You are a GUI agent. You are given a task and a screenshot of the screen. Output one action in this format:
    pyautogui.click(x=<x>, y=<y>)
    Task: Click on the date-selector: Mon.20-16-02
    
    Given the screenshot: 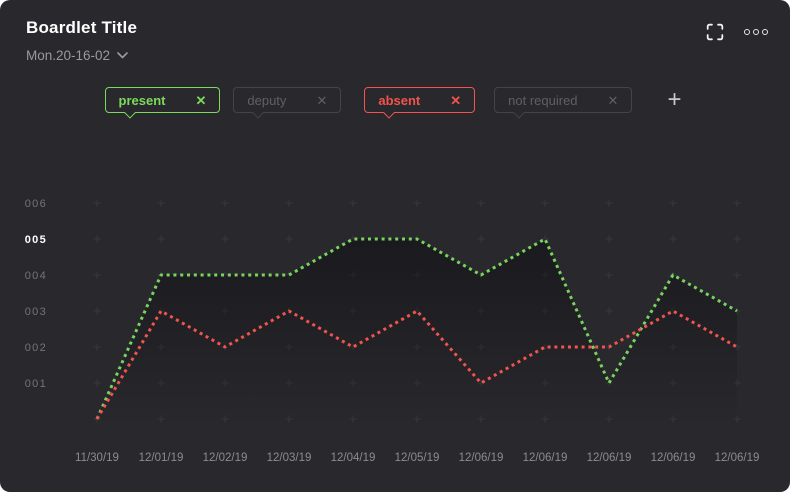 What is the action you would take?
    pyautogui.click(x=81, y=55)
    